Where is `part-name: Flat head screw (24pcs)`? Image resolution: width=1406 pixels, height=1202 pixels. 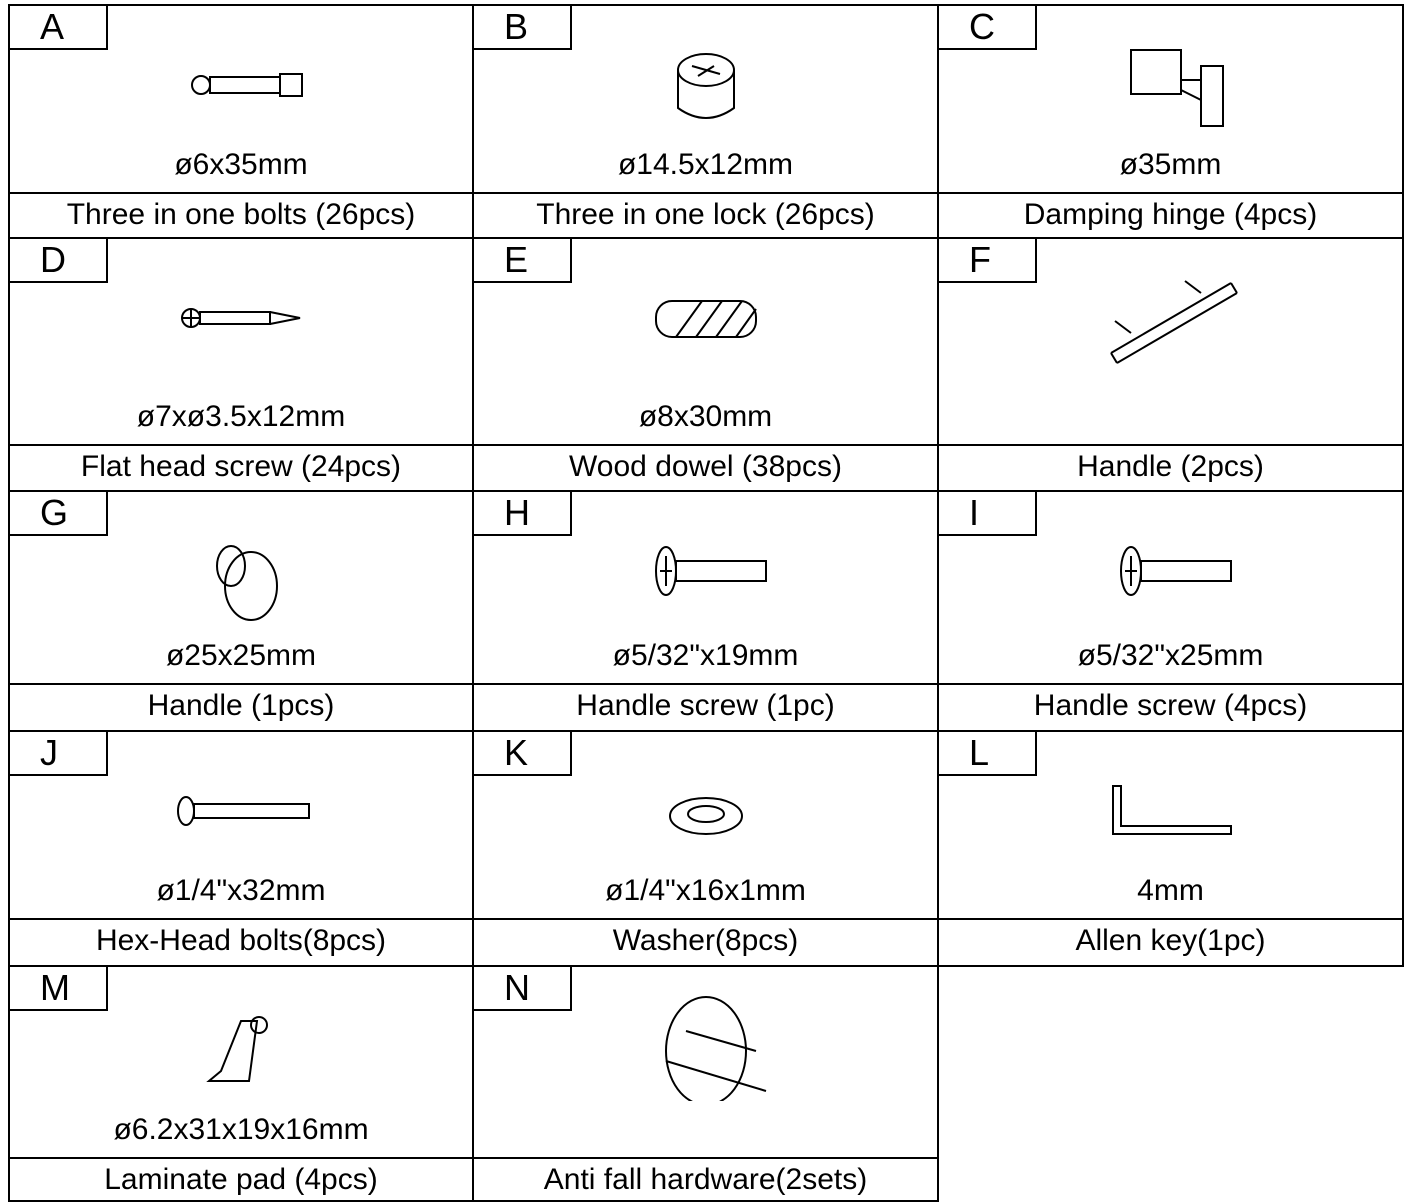 part-name: Flat head screw (24pcs) is located at coordinates (241, 466).